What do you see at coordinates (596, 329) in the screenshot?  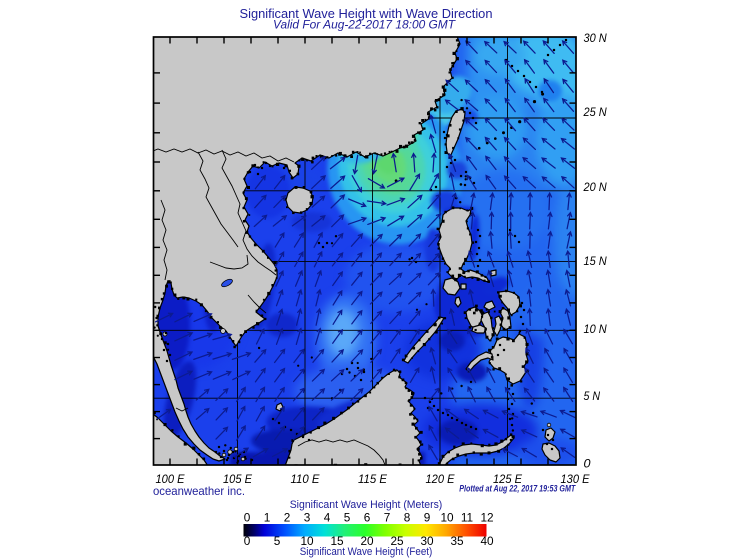 I see `svg-text: 10 N` at bounding box center [596, 329].